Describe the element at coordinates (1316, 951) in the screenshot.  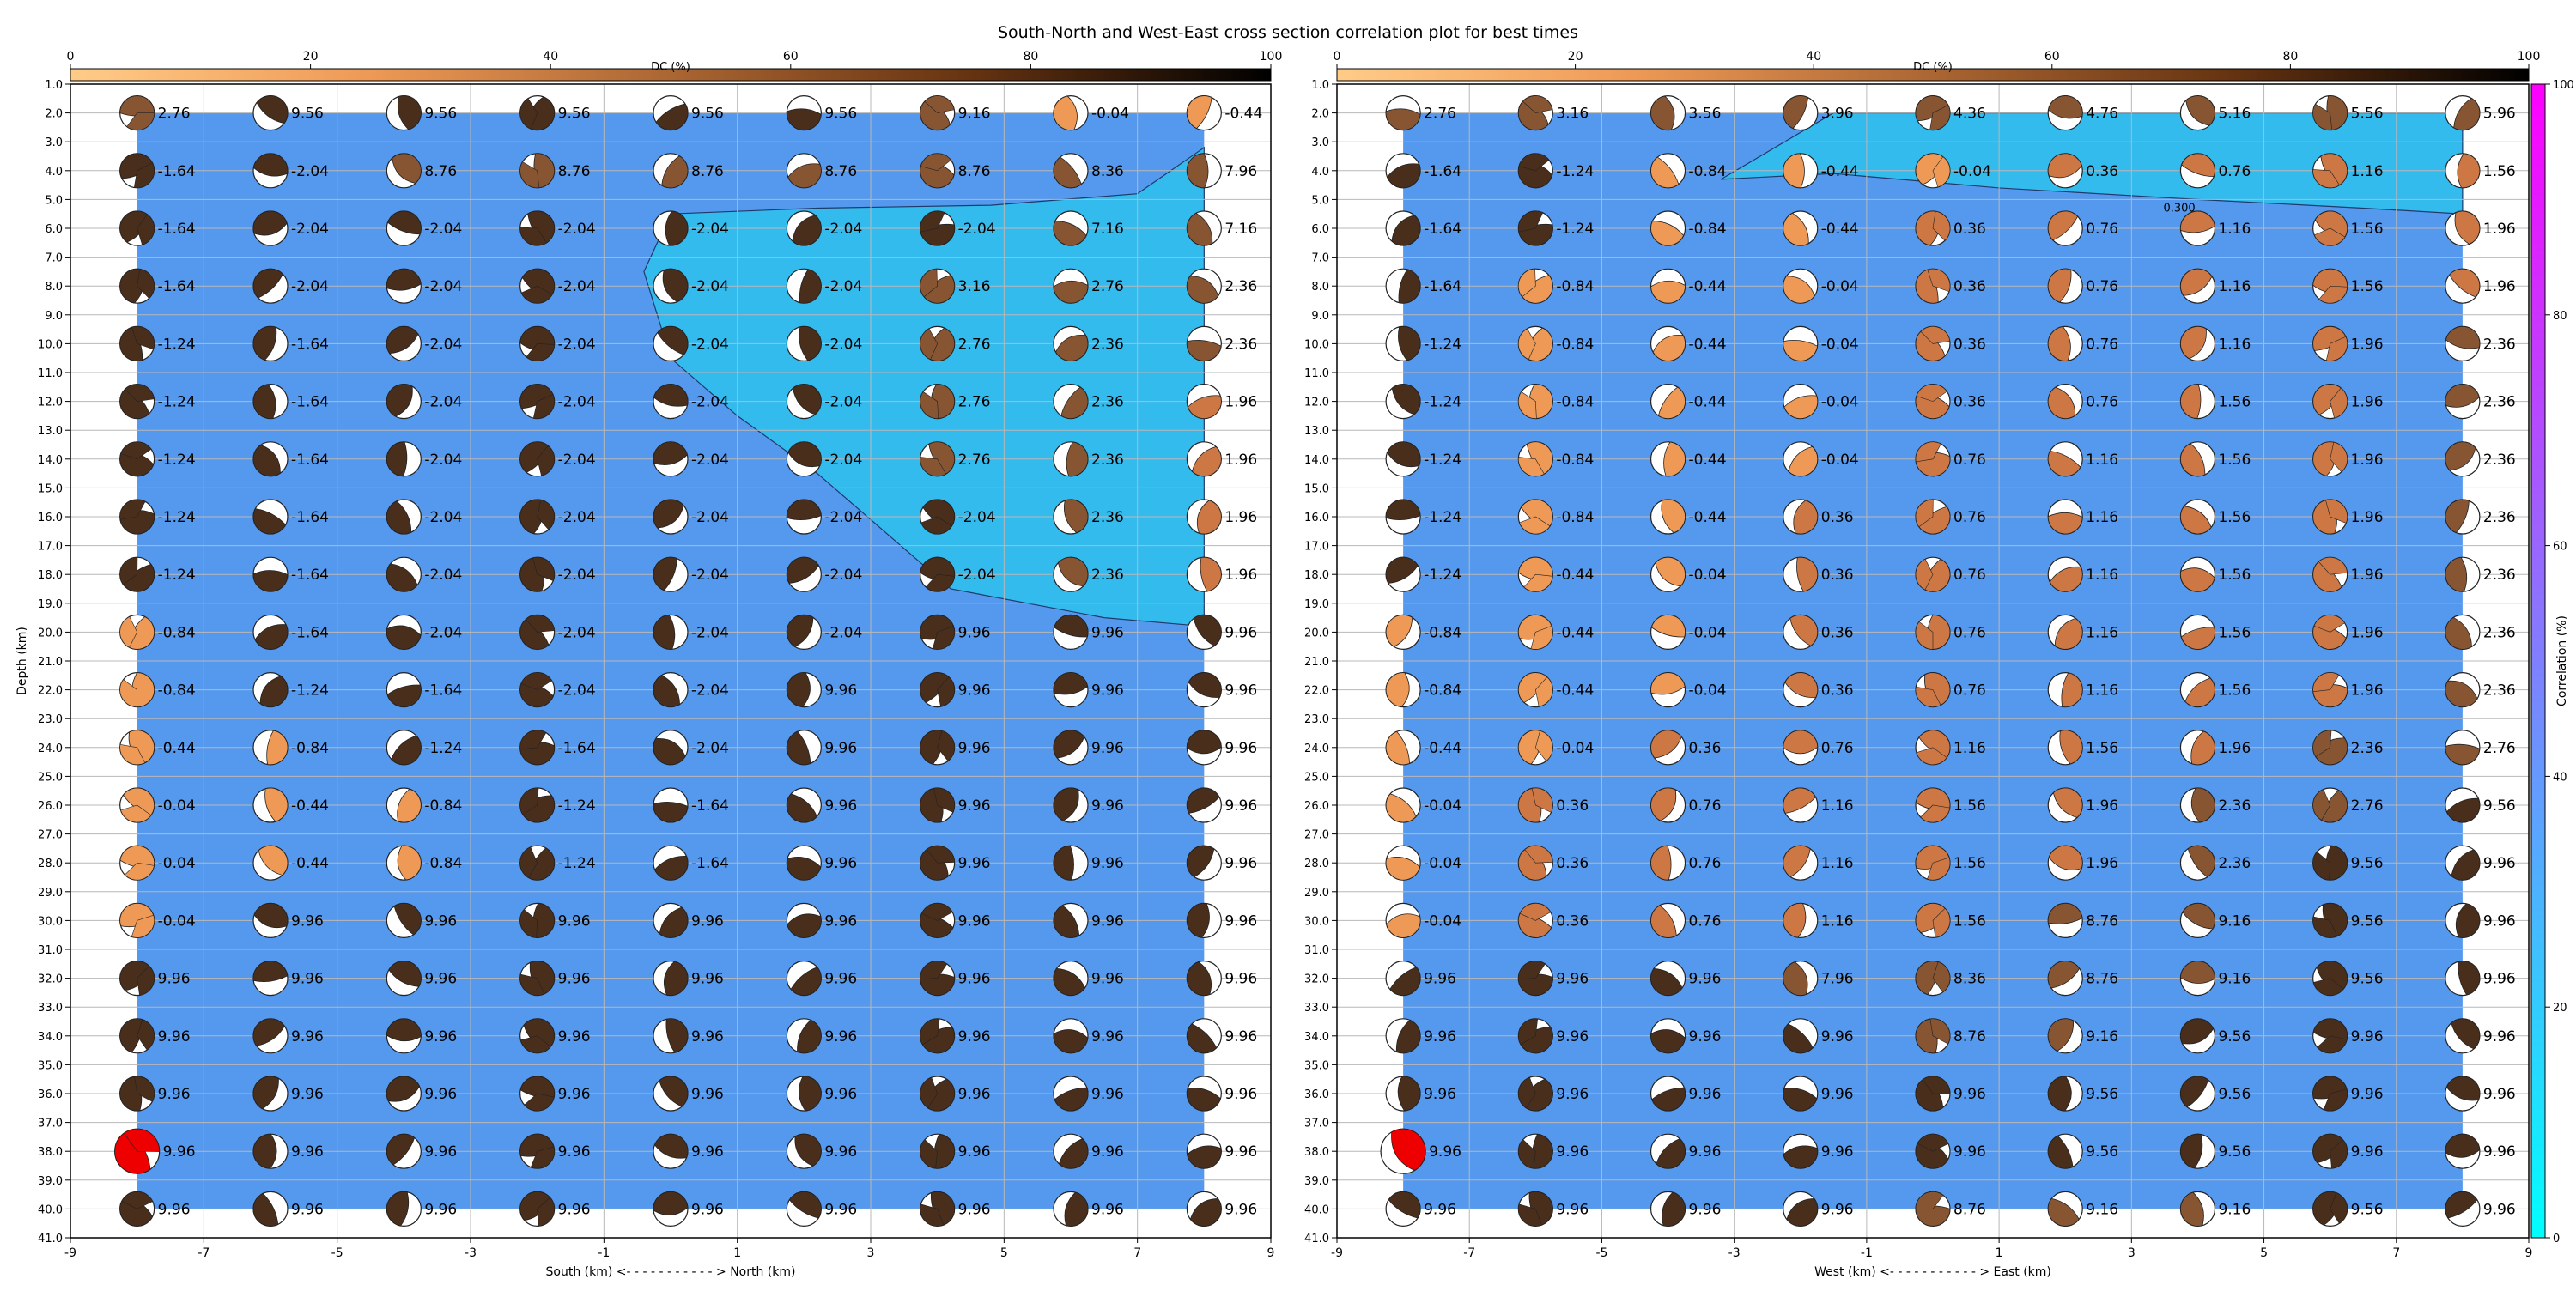
I see `y-tick-label: 31.0` at that location.